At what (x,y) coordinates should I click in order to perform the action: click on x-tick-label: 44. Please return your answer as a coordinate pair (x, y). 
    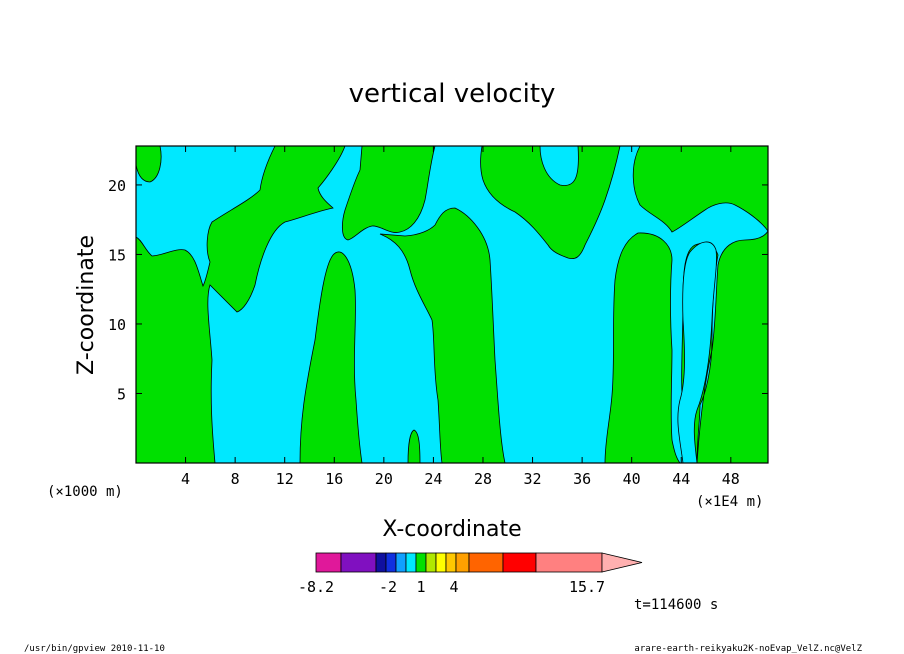
    Looking at the image, I should click on (681, 479).